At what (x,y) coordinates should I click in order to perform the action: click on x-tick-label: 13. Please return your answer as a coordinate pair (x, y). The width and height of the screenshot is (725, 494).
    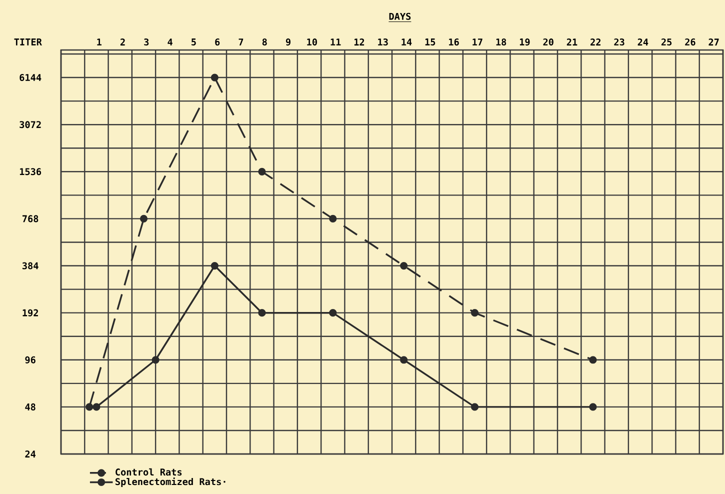
    Looking at the image, I should click on (383, 42).